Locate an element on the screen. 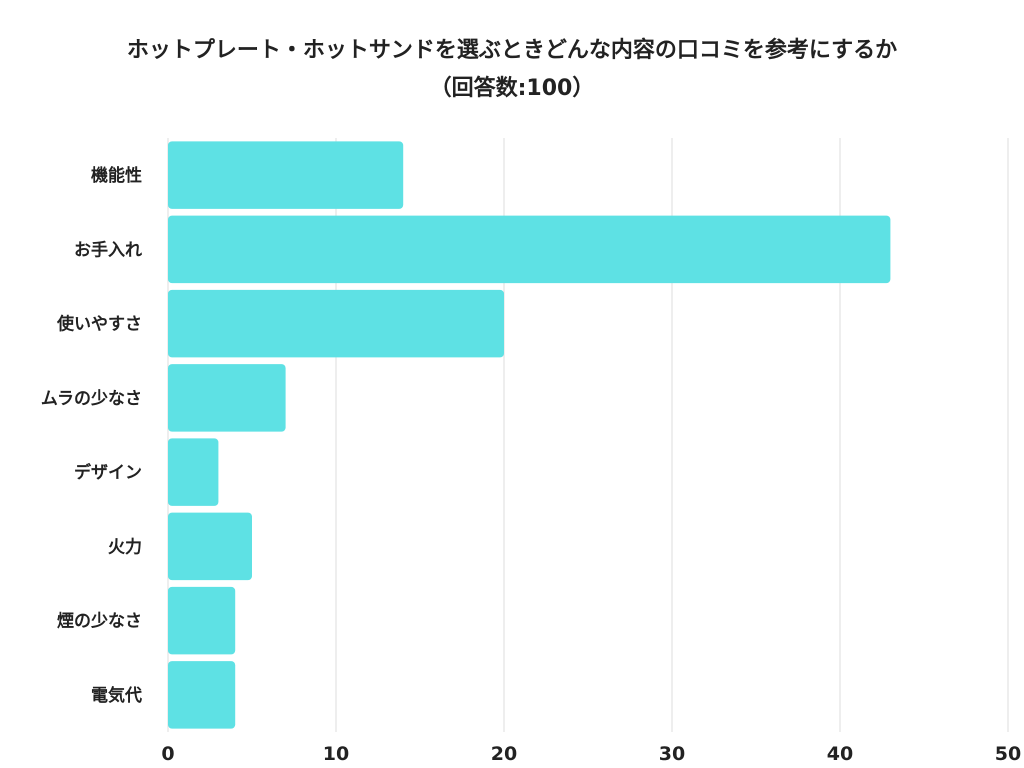 This screenshot has height=768, width=1024. x-tick-label-10: 10 is located at coordinates (336, 754).